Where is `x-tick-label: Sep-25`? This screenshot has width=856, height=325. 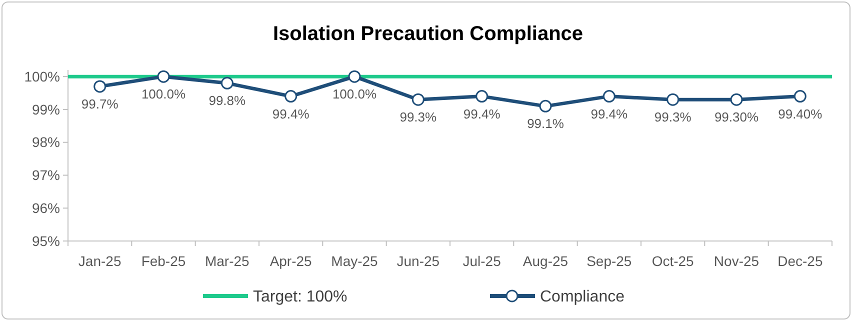
x-tick-label: Sep-25 is located at coordinates (609, 261).